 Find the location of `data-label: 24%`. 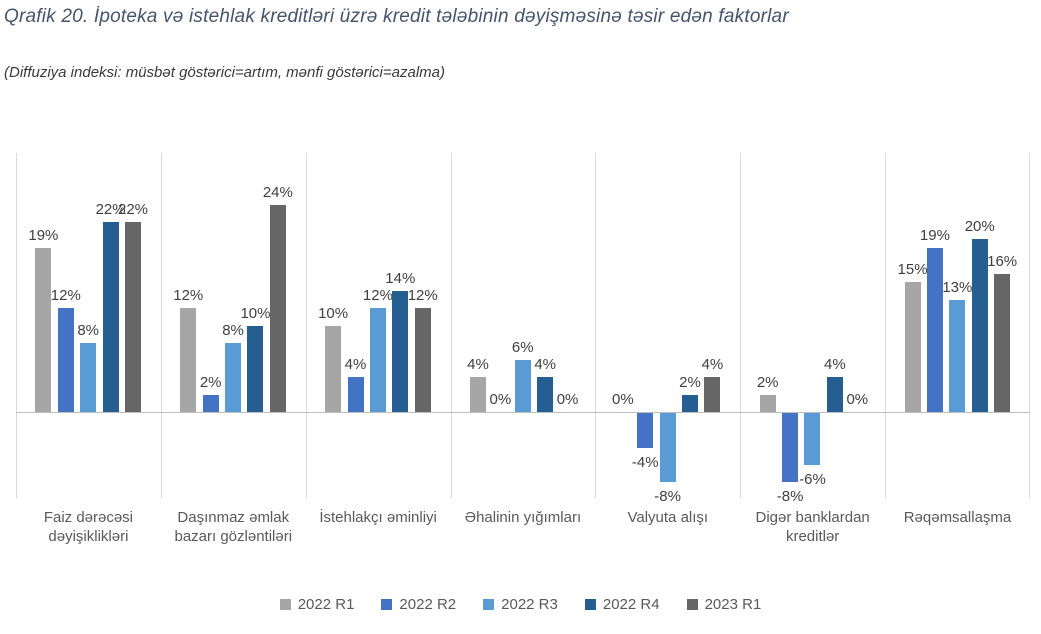

data-label: 24% is located at coordinates (277, 192).